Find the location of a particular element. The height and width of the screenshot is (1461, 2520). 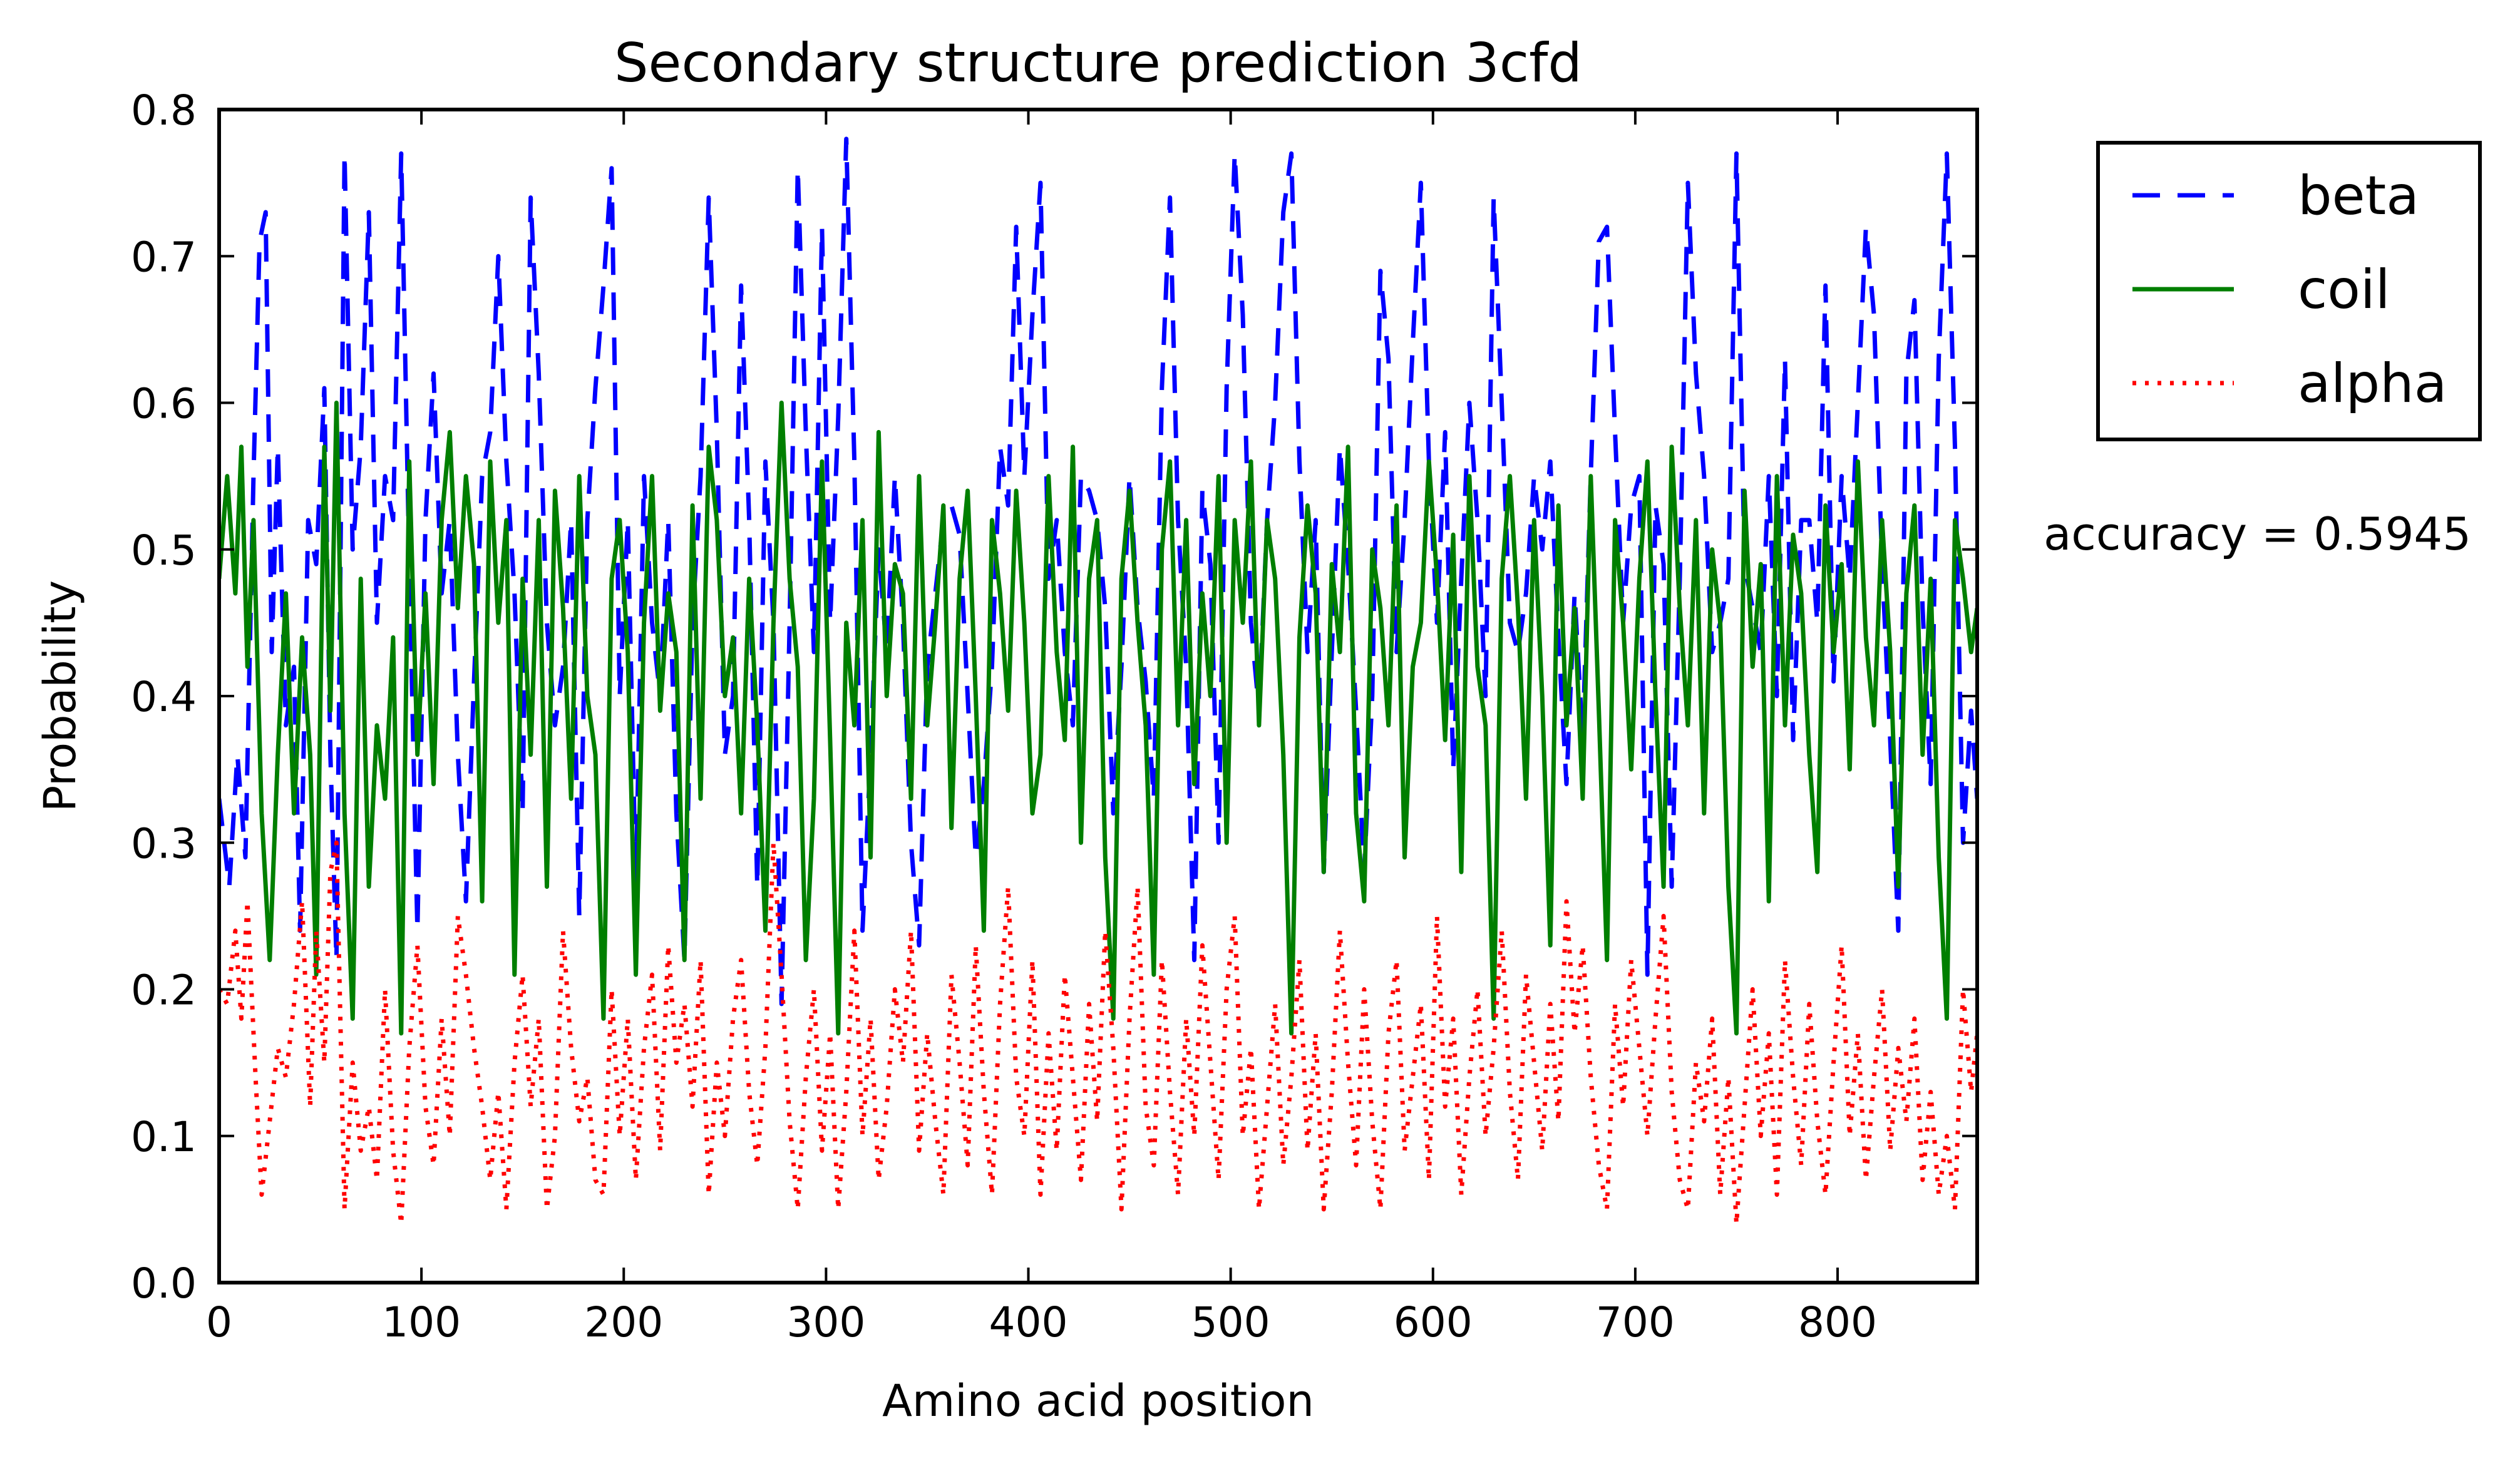

legend-label-alpha: alpha is located at coordinates (2373, 383).